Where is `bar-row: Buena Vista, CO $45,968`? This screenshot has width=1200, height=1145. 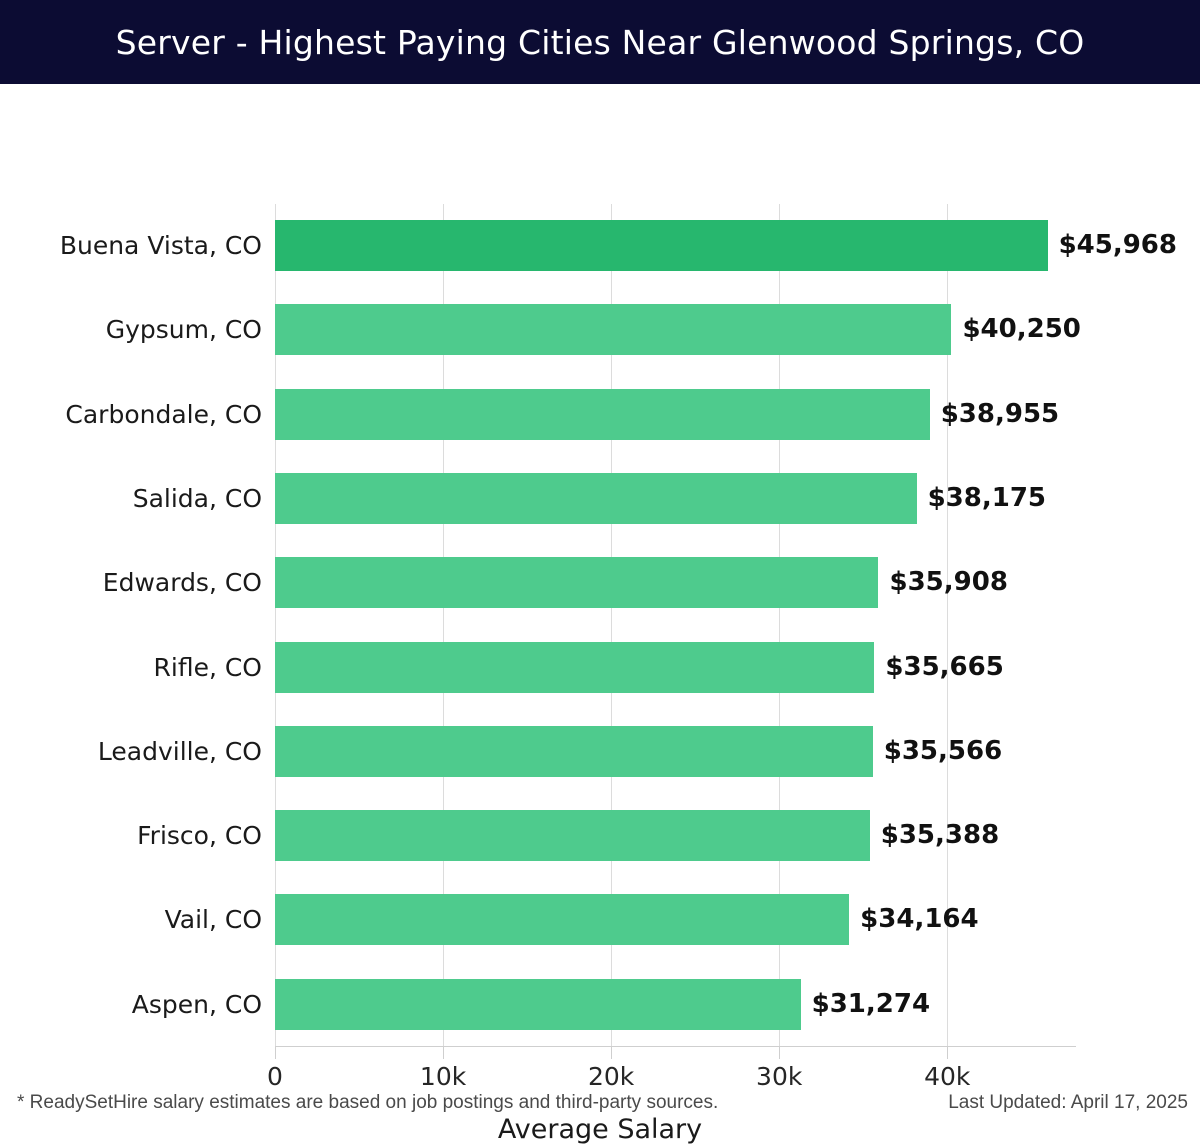 bar-row: Buena Vista, CO $45,968 is located at coordinates (600, 245).